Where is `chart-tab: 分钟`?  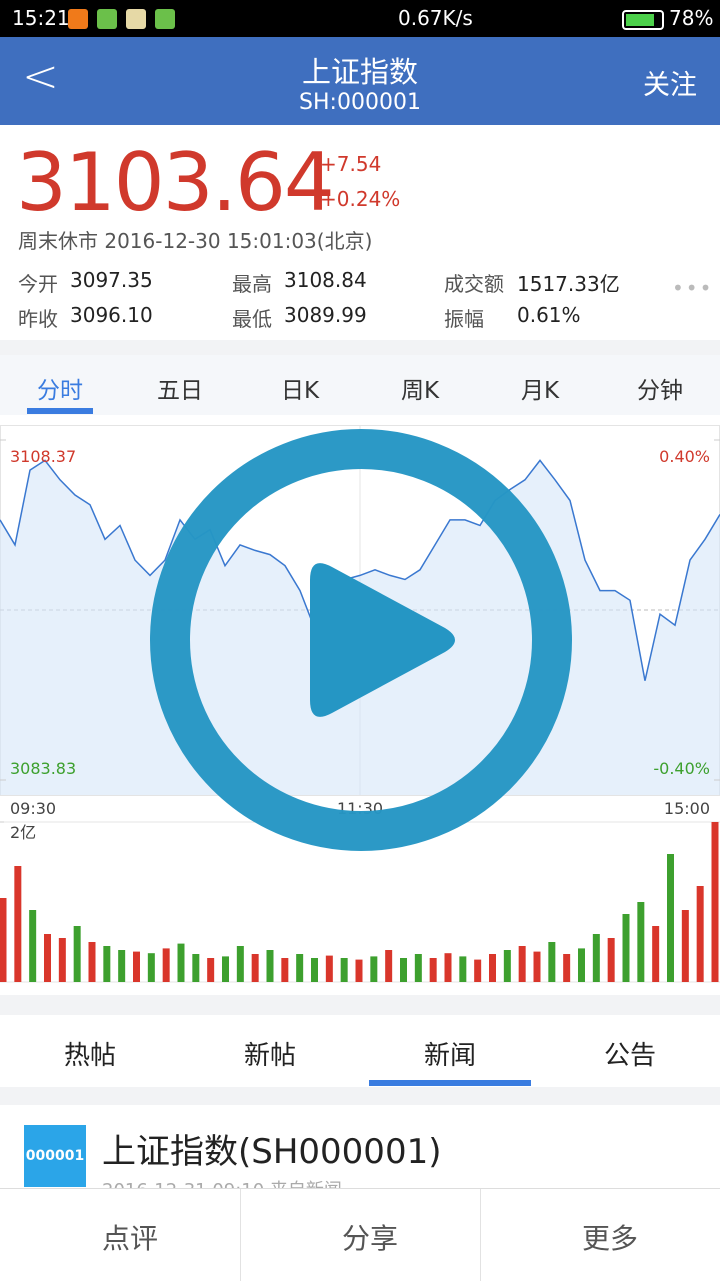 chart-tab: 分钟 is located at coordinates (660, 391).